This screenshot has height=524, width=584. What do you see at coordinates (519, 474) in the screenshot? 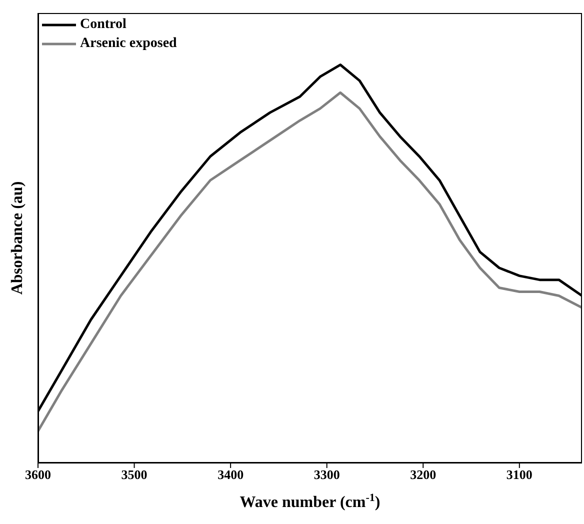
I see `x-tick-label: 3100` at bounding box center [519, 474].